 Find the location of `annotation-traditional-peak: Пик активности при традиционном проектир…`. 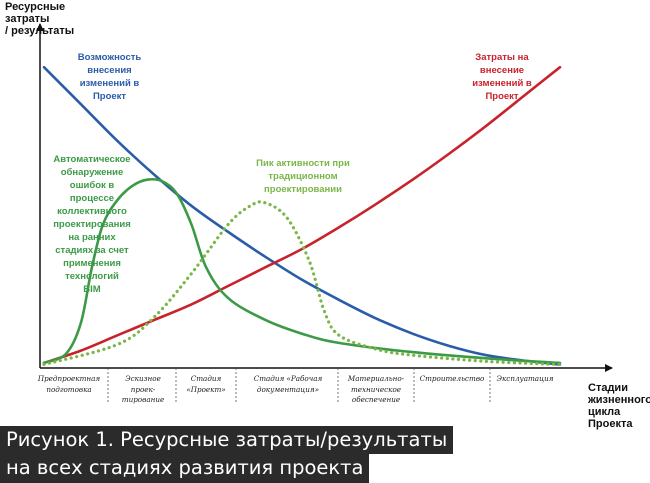

annotation-traditional-peak: Пик активности при традиционном проектир… is located at coordinates (303, 176).